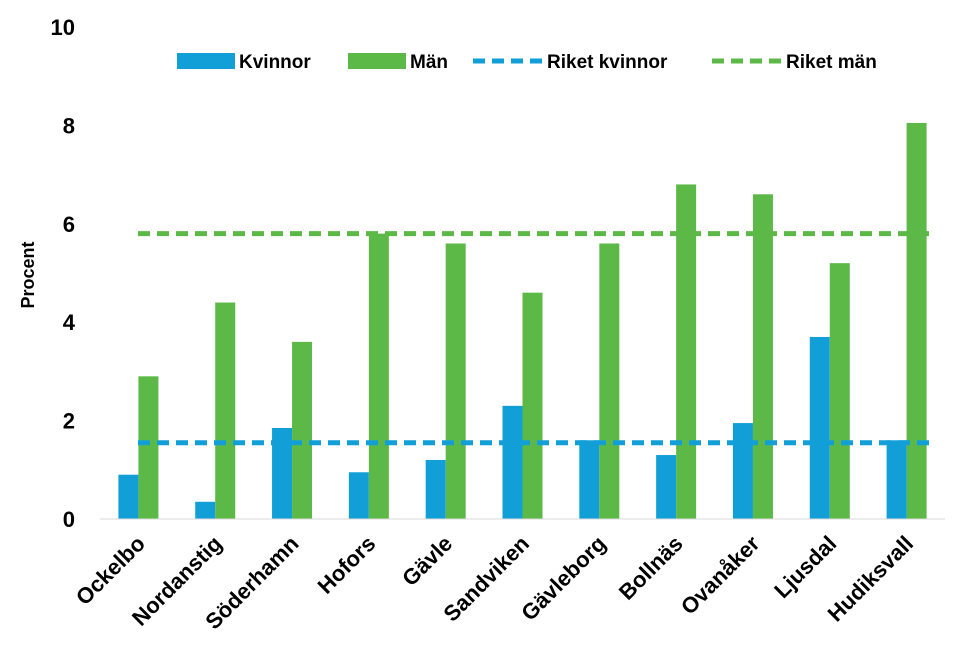  What do you see at coordinates (69, 125) in the screenshot?
I see `y-tick-label: 8` at bounding box center [69, 125].